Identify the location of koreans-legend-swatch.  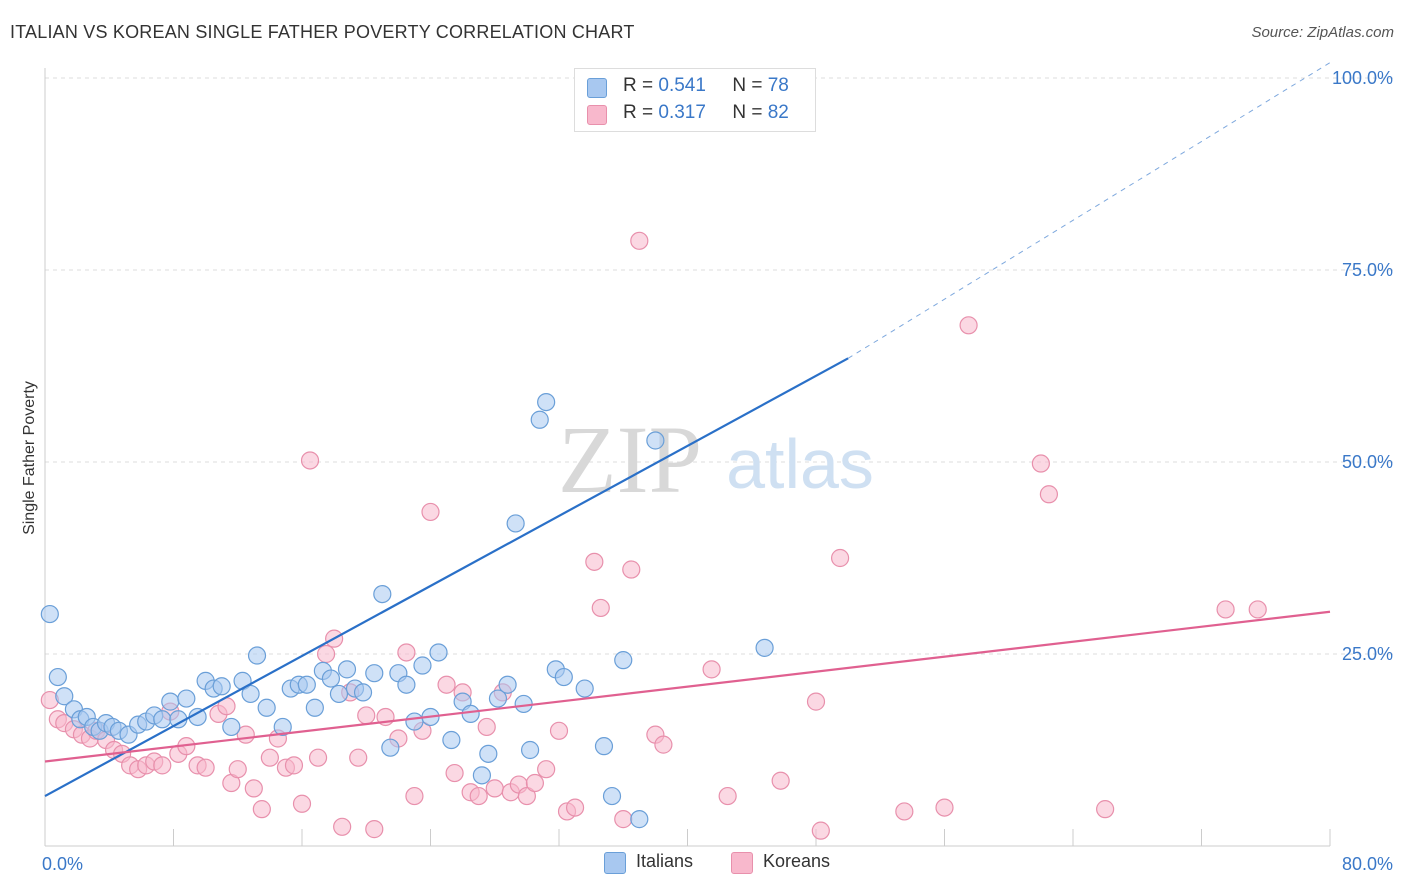
(742, 863).